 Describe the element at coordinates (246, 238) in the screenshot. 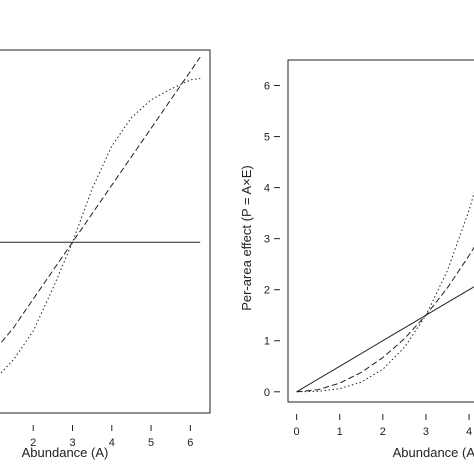

I see `y-axis-title: Per-area effect (P = A×E)` at that location.